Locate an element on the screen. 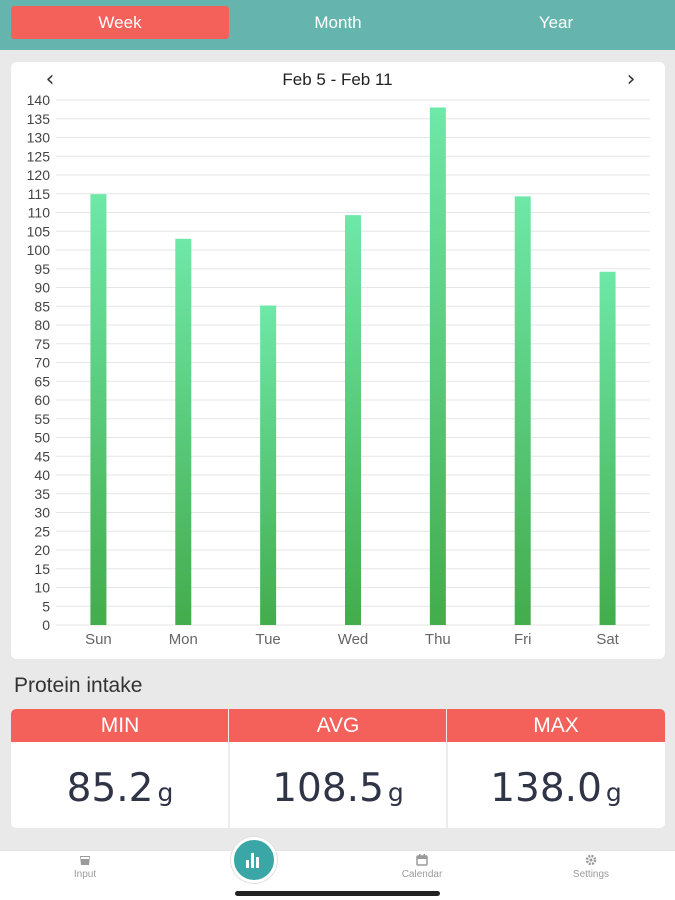  x-tick-label: Fri is located at coordinates (523, 639).